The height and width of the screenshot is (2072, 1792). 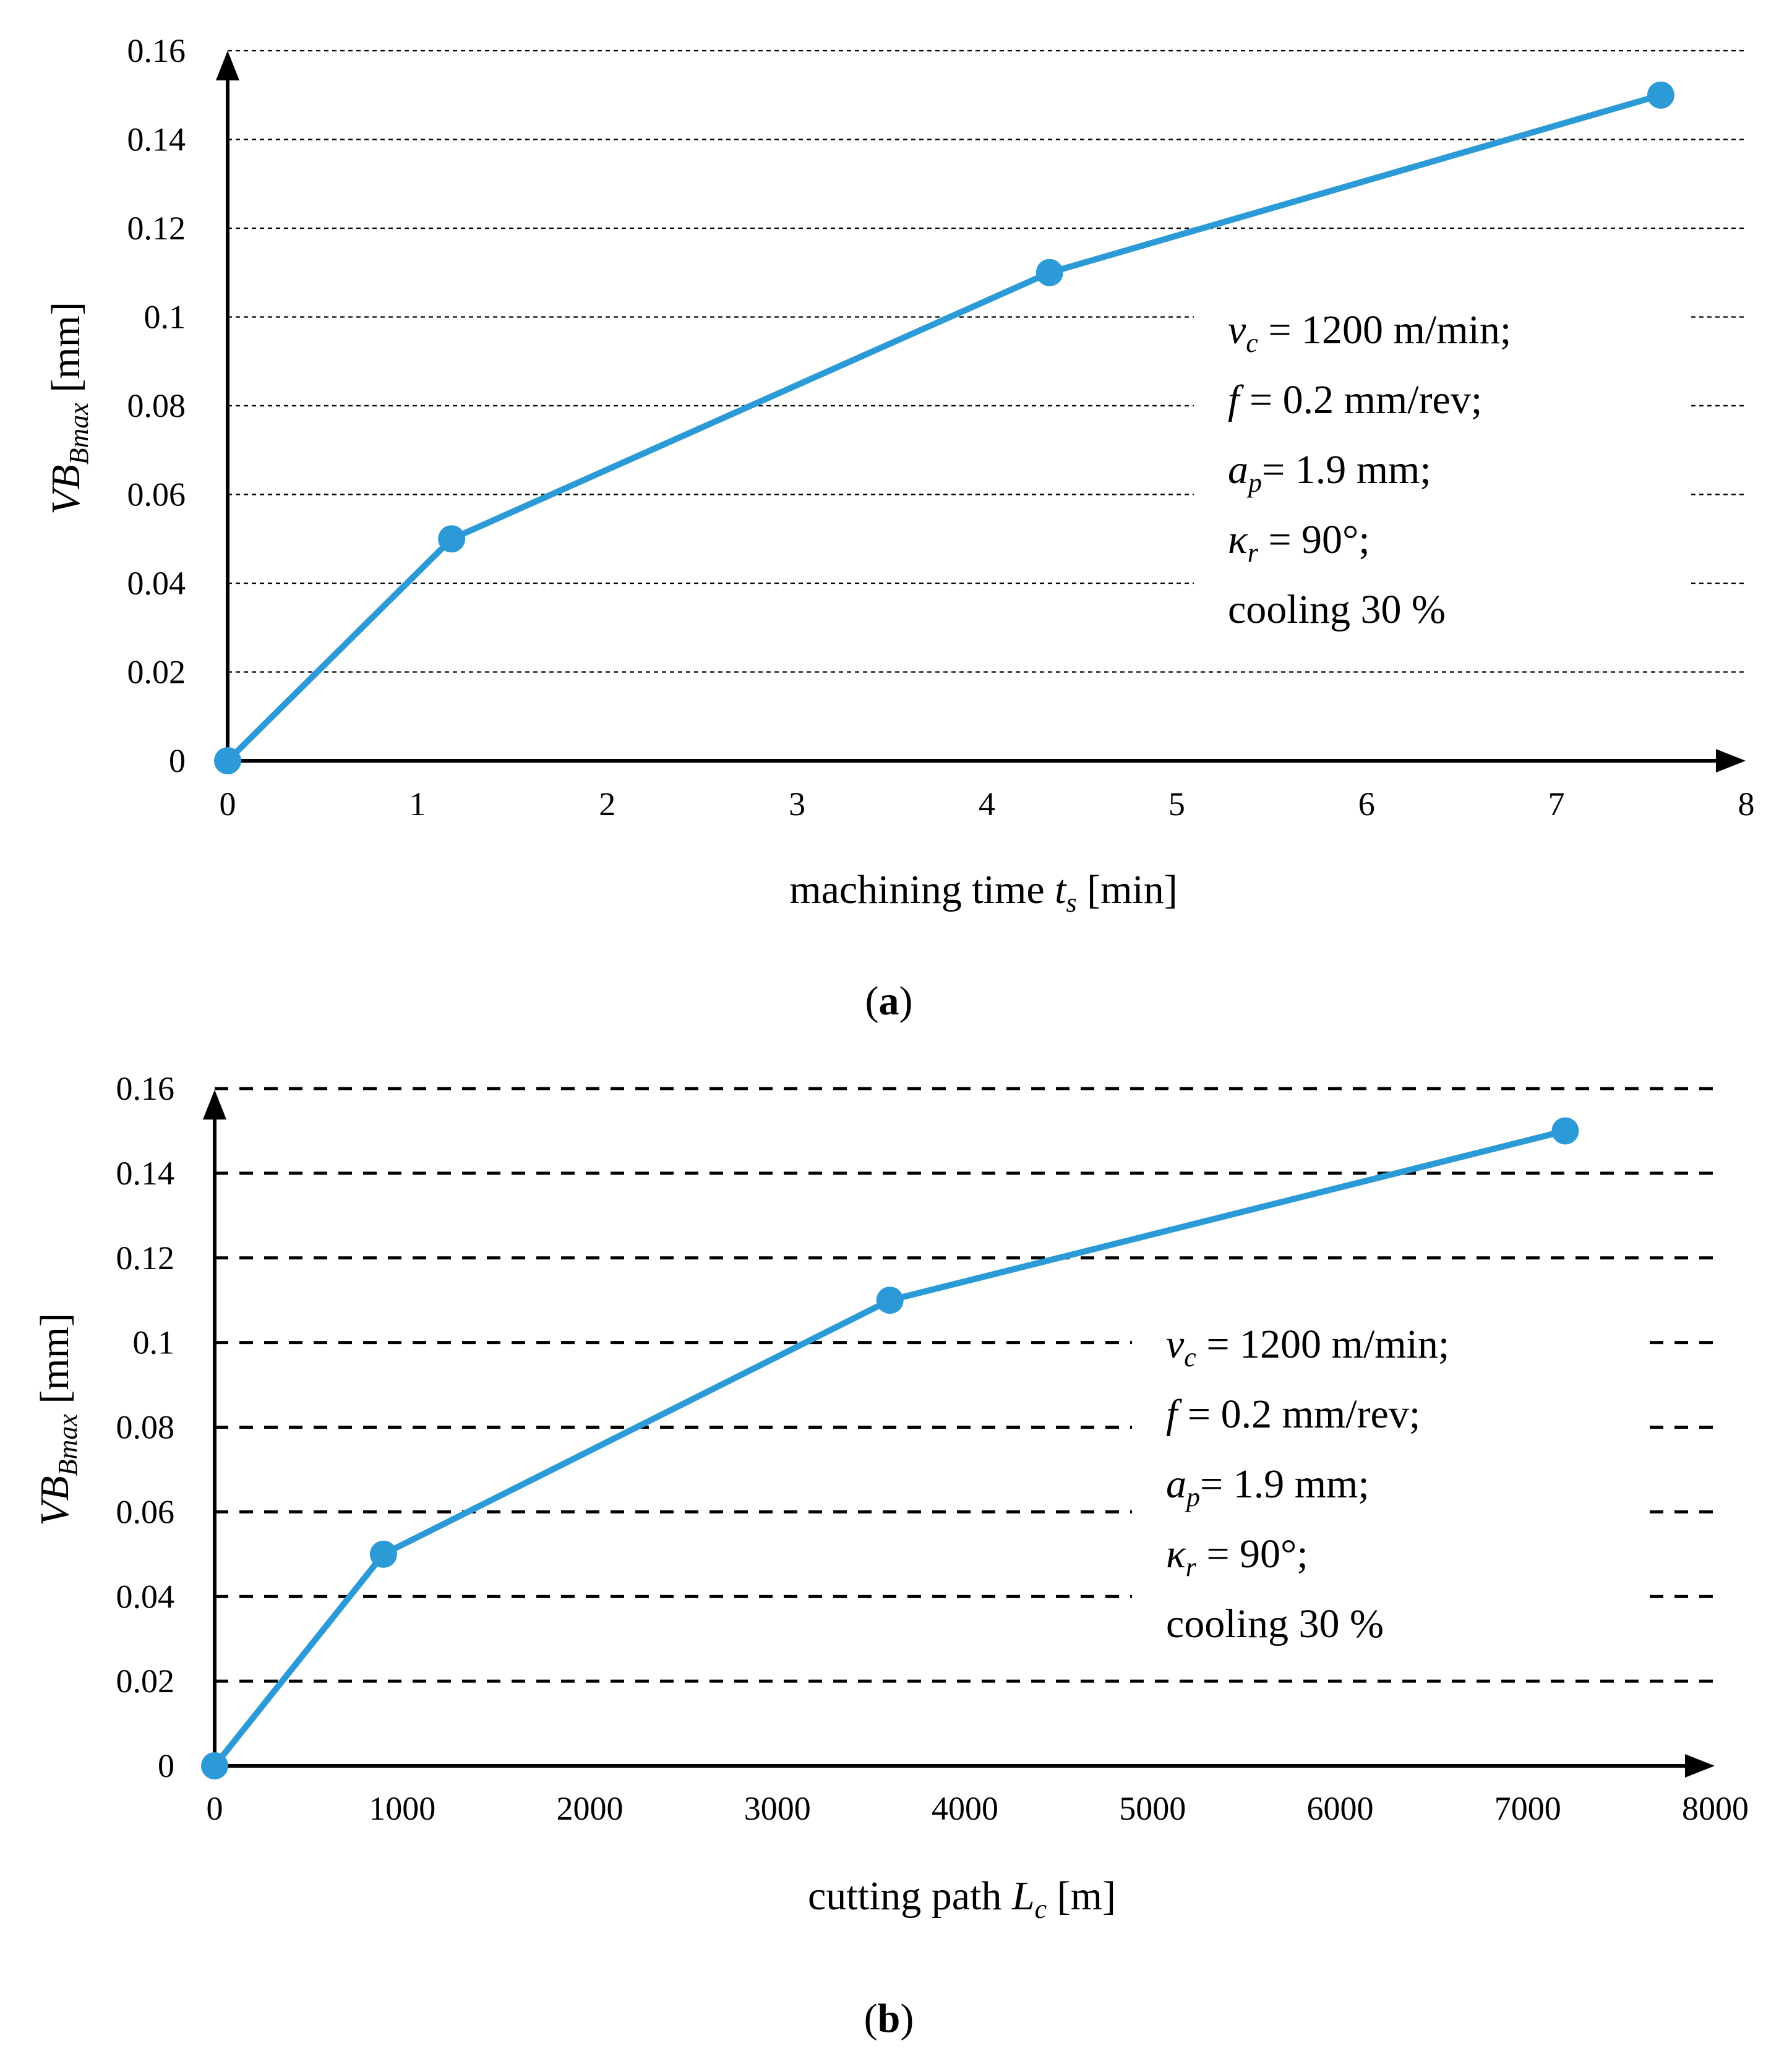 I want to click on x-tick-labels-a: 0 1 2 3 4 5 6 7 8, so click(x=987, y=804).